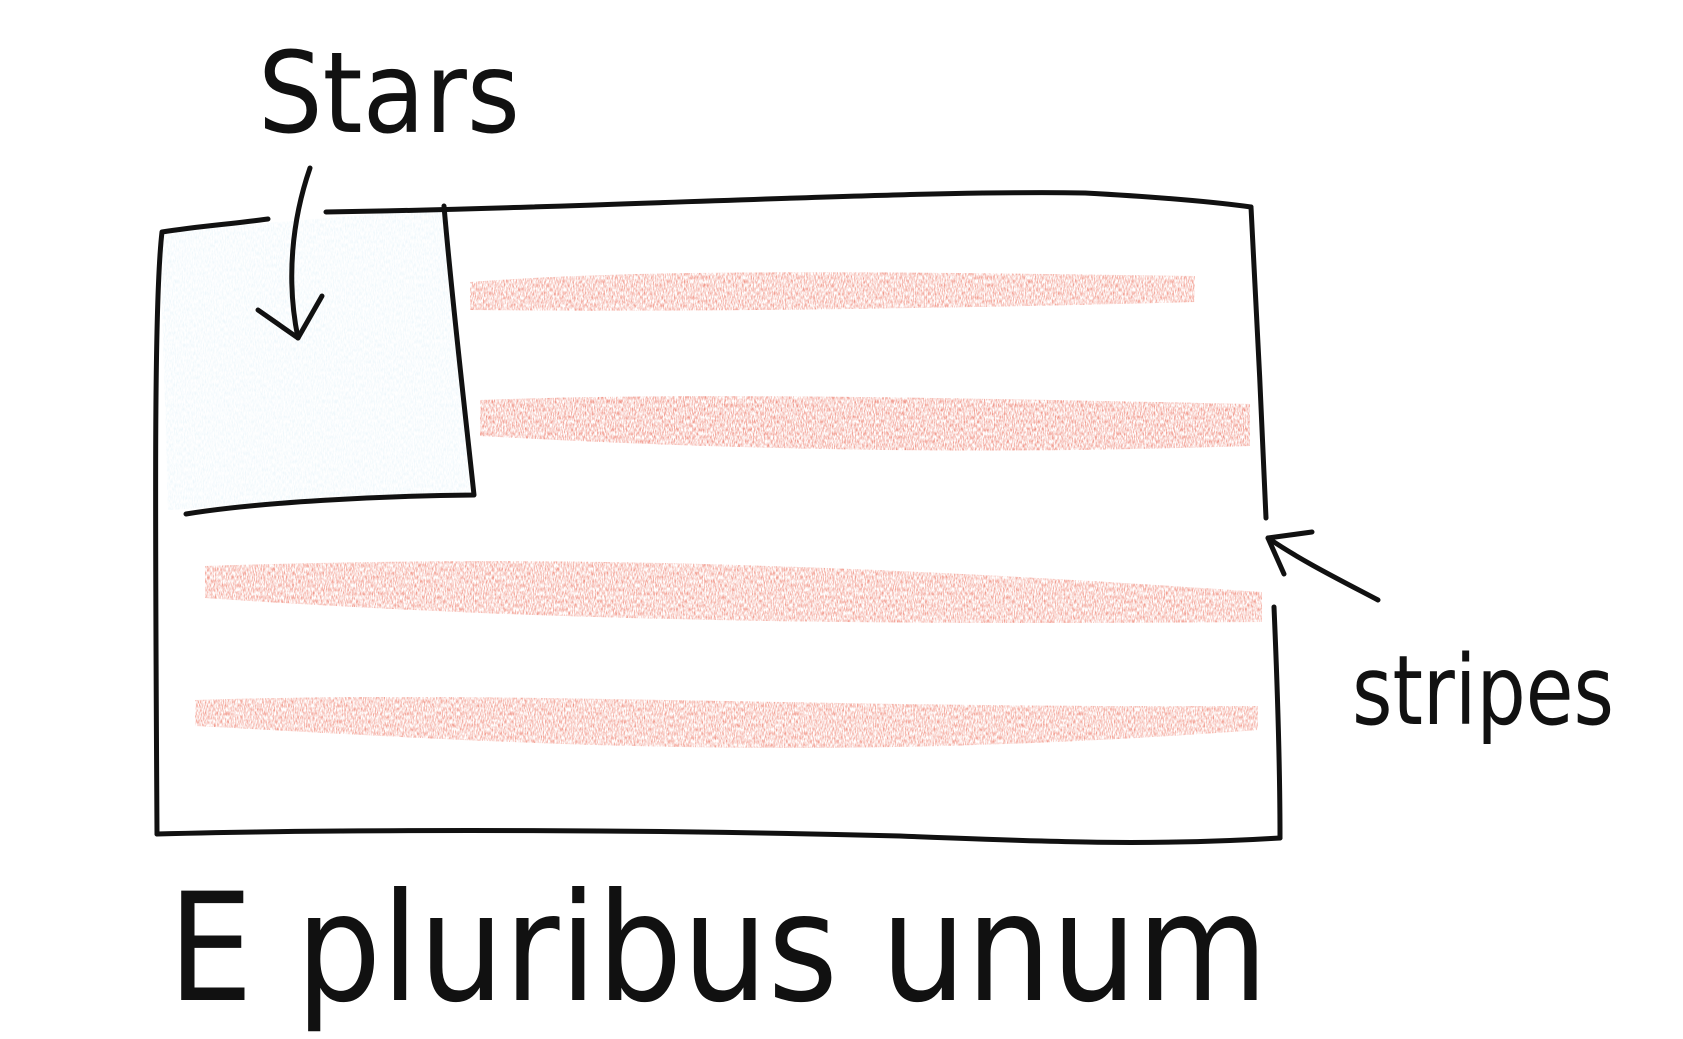  I want to click on flag-outline-bottom, so click(718, 836).